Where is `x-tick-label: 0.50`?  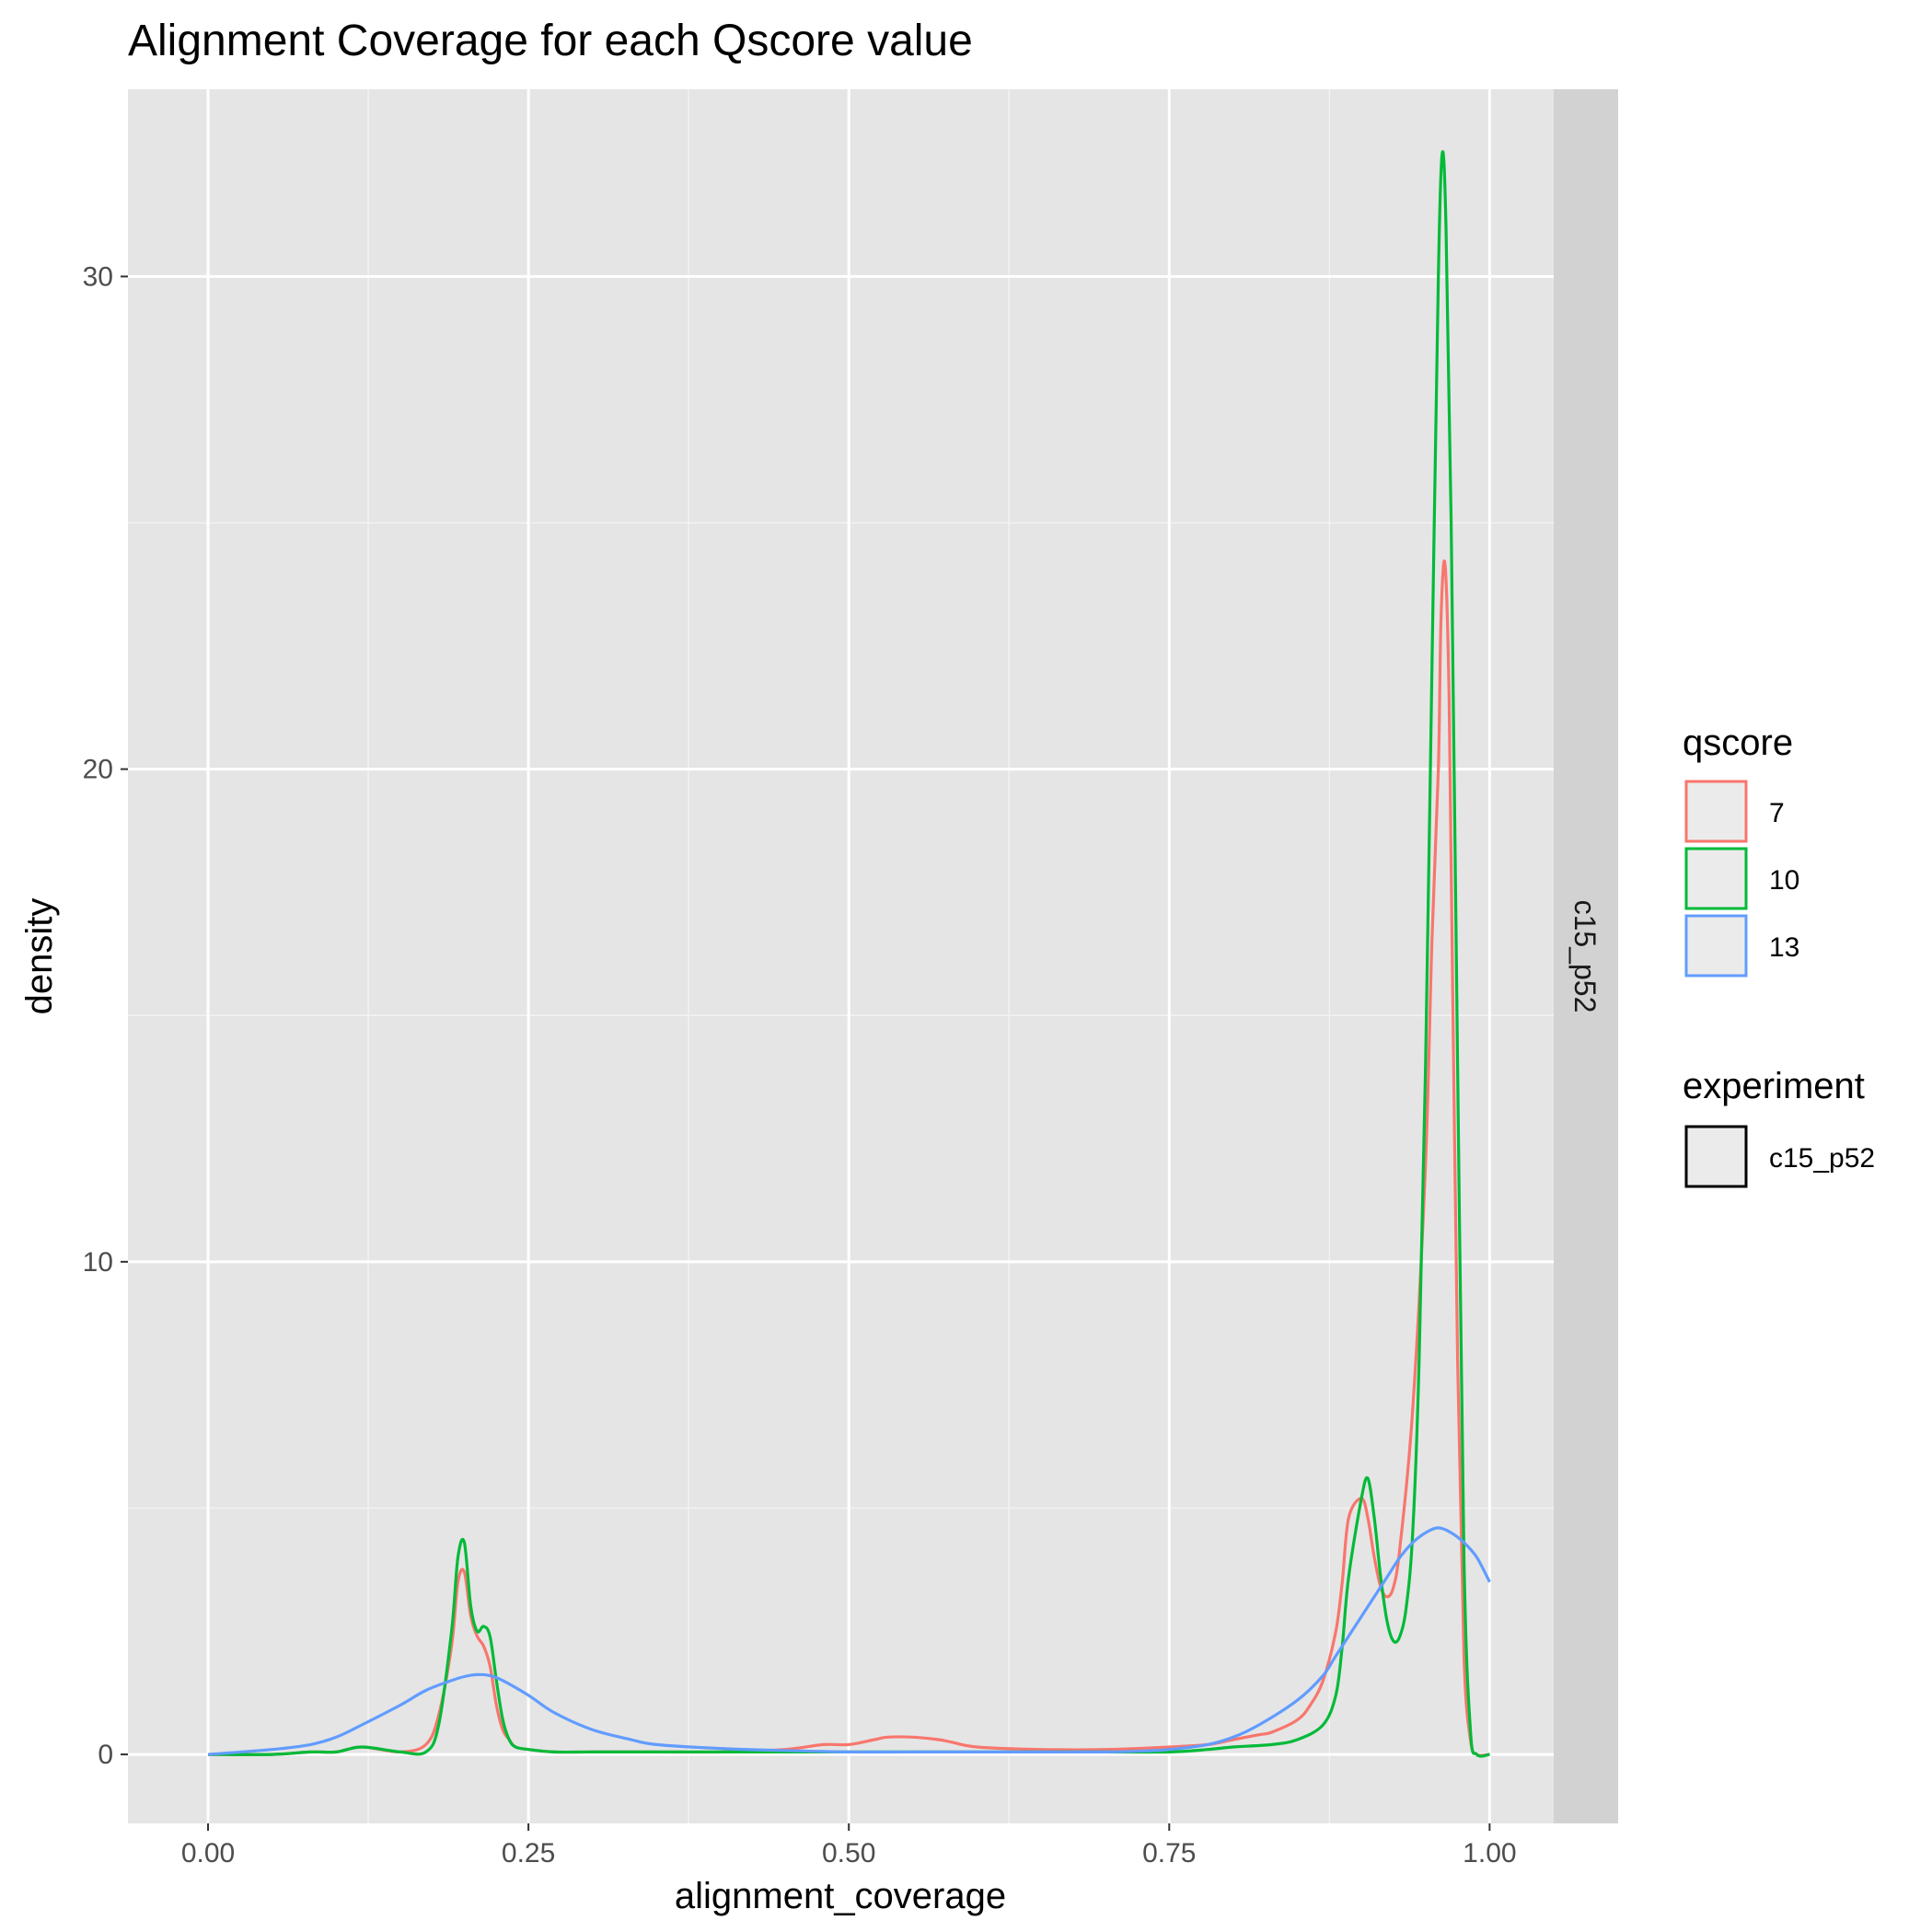 x-tick-label: 0.50 is located at coordinates (849, 1853).